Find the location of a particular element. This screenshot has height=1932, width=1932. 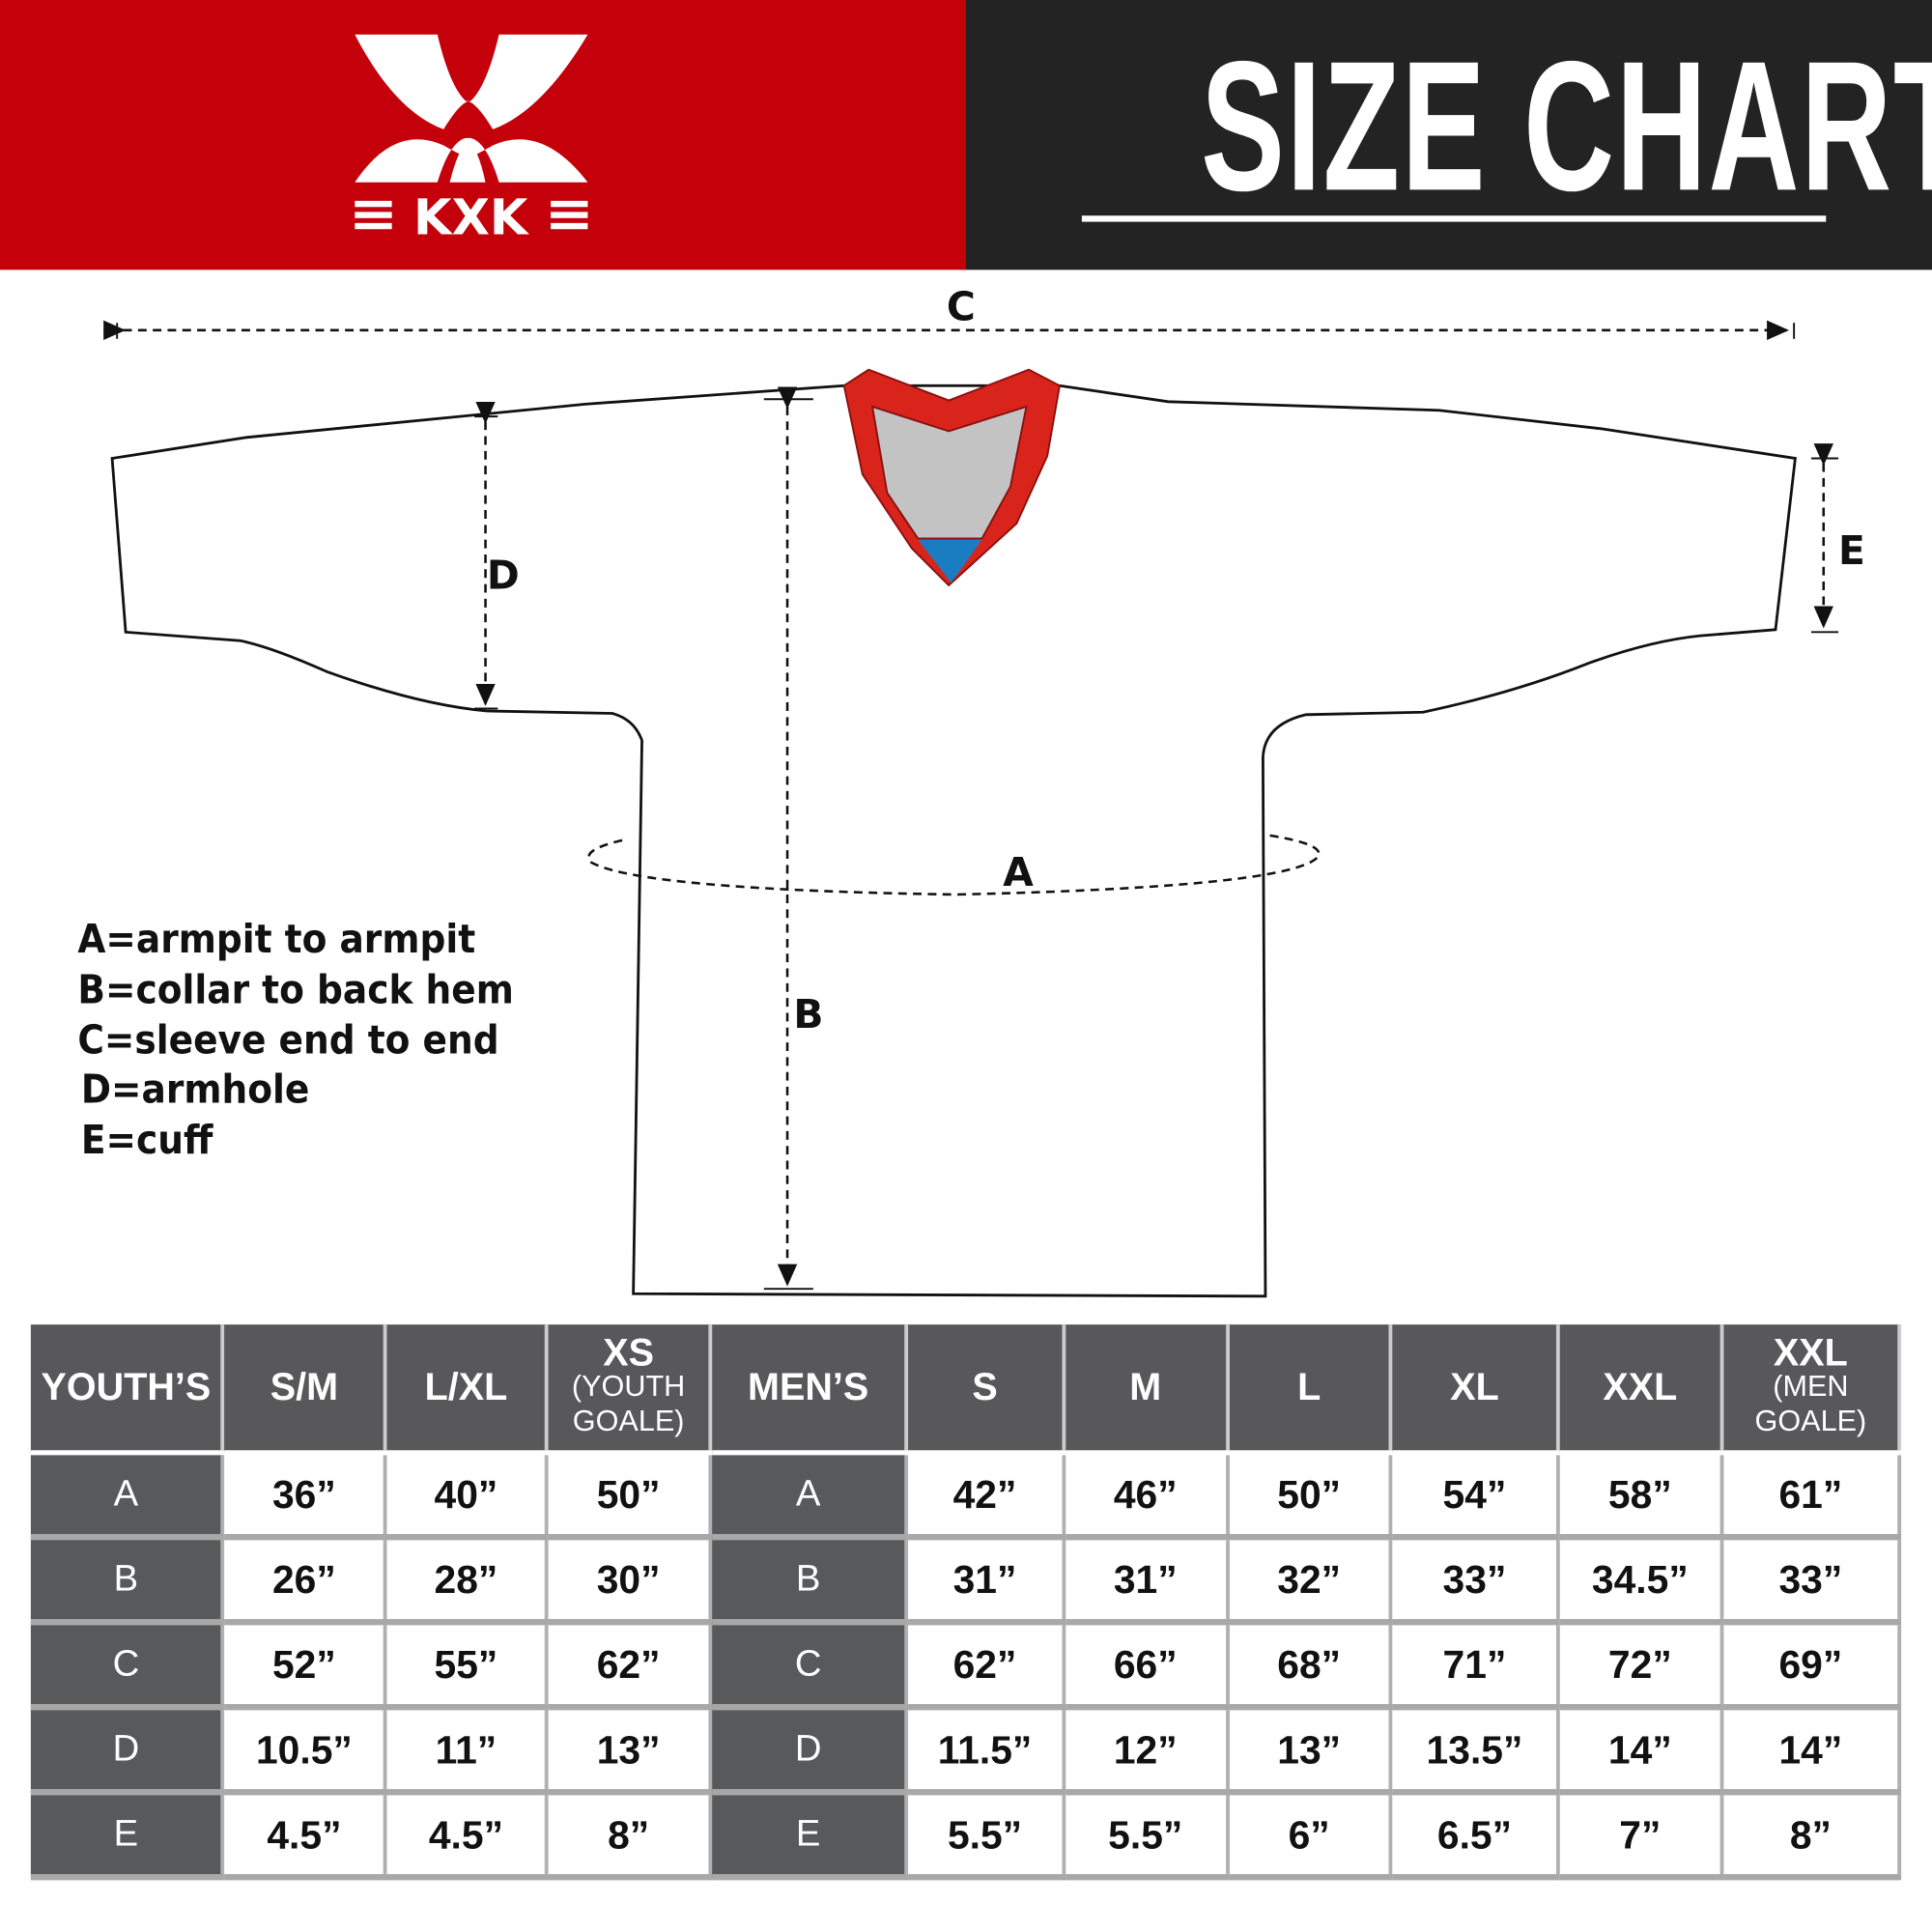

table-row: B 26” 28” 30” B 31” 31” 32” 33” 34.5” 33” is located at coordinates (966, 1581).